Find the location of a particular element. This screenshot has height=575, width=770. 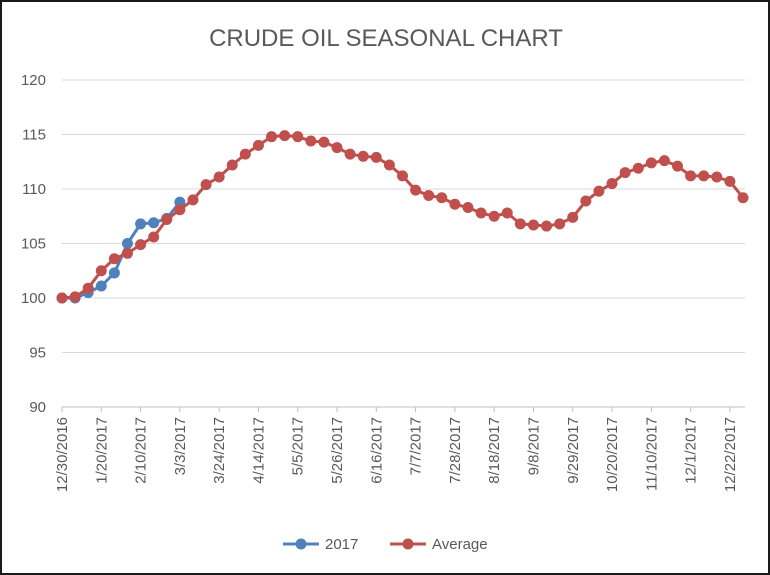

y-tick-label: 120 is located at coordinates (33, 80).